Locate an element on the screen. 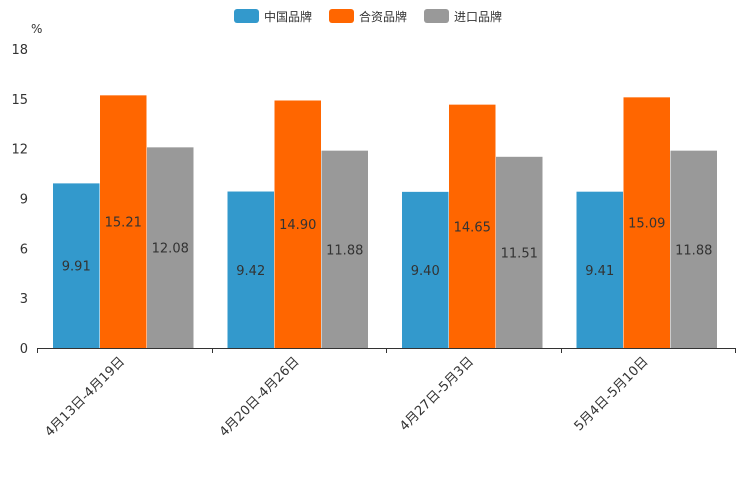 Image resolution: width=744 pixels, height=500 pixels. data-label-1-1: 9.91 is located at coordinates (76, 267).